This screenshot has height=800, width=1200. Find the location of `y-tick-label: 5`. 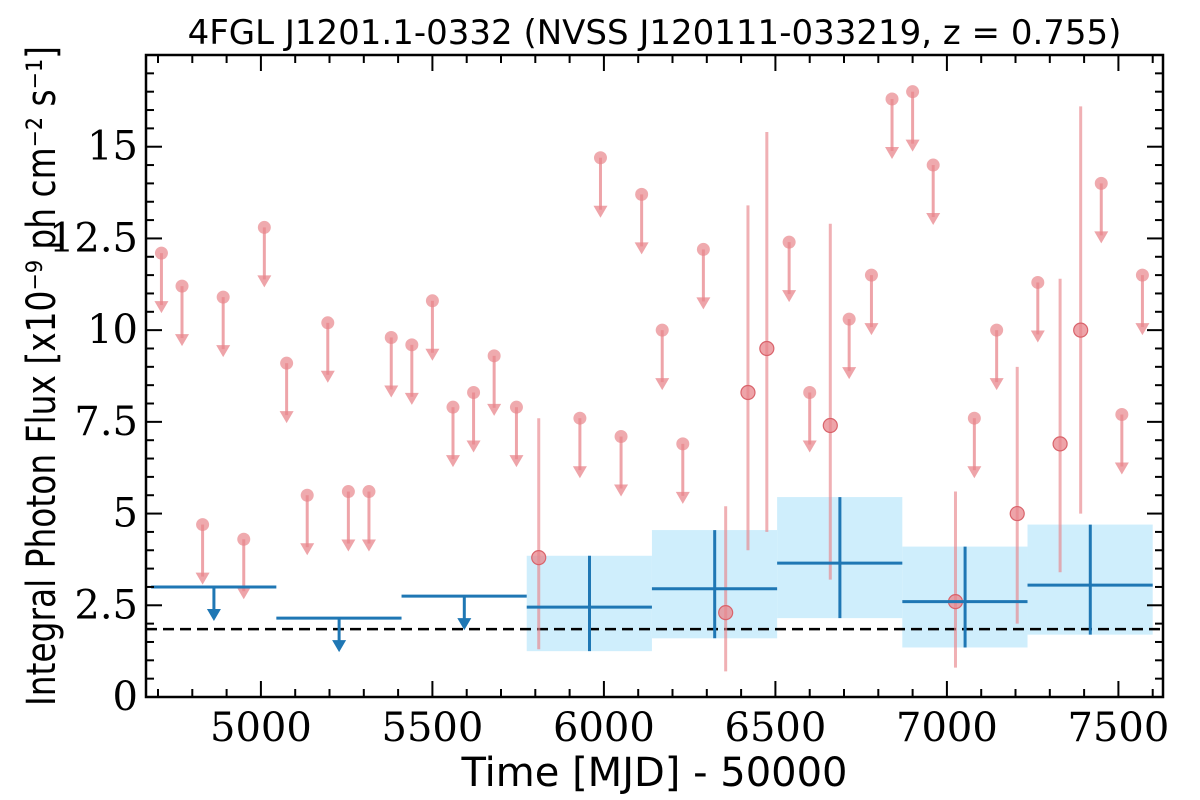

y-tick-label: 5 is located at coordinates (125, 514).